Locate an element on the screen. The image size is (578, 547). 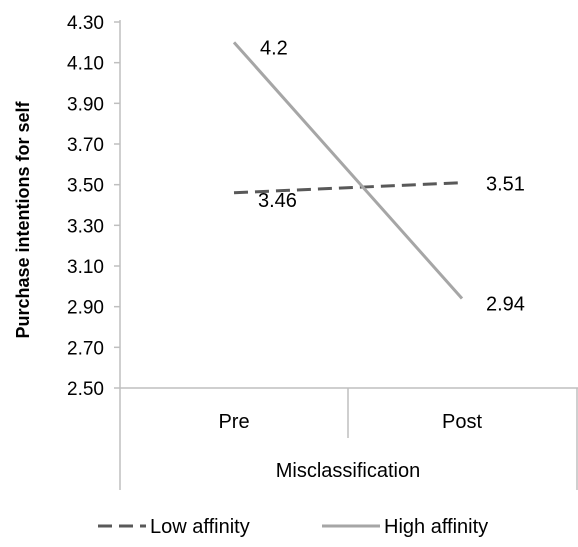
x-category-label: Pre is located at coordinates (233, 422).